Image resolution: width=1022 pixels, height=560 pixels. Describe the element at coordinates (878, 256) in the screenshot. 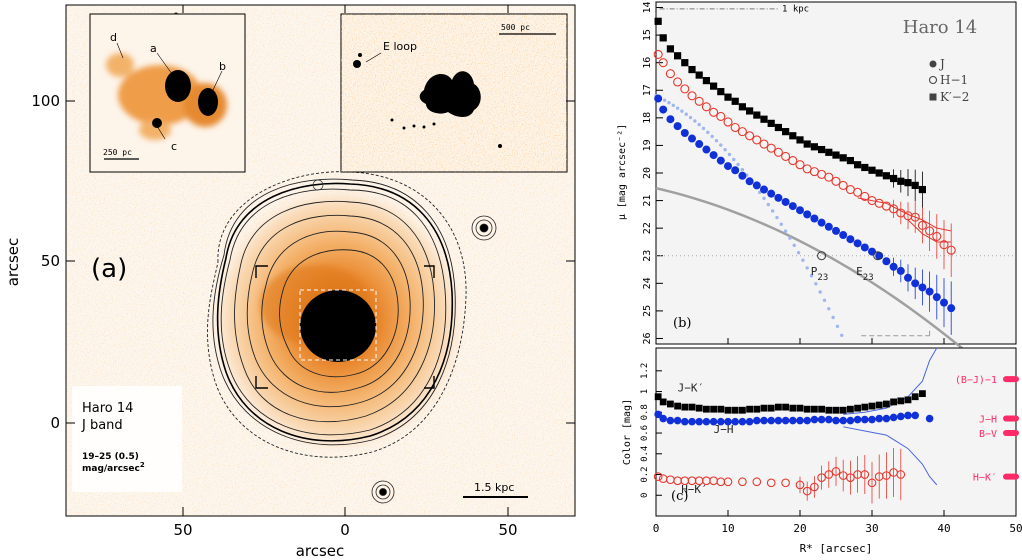

I see `annotation-marker` at that location.